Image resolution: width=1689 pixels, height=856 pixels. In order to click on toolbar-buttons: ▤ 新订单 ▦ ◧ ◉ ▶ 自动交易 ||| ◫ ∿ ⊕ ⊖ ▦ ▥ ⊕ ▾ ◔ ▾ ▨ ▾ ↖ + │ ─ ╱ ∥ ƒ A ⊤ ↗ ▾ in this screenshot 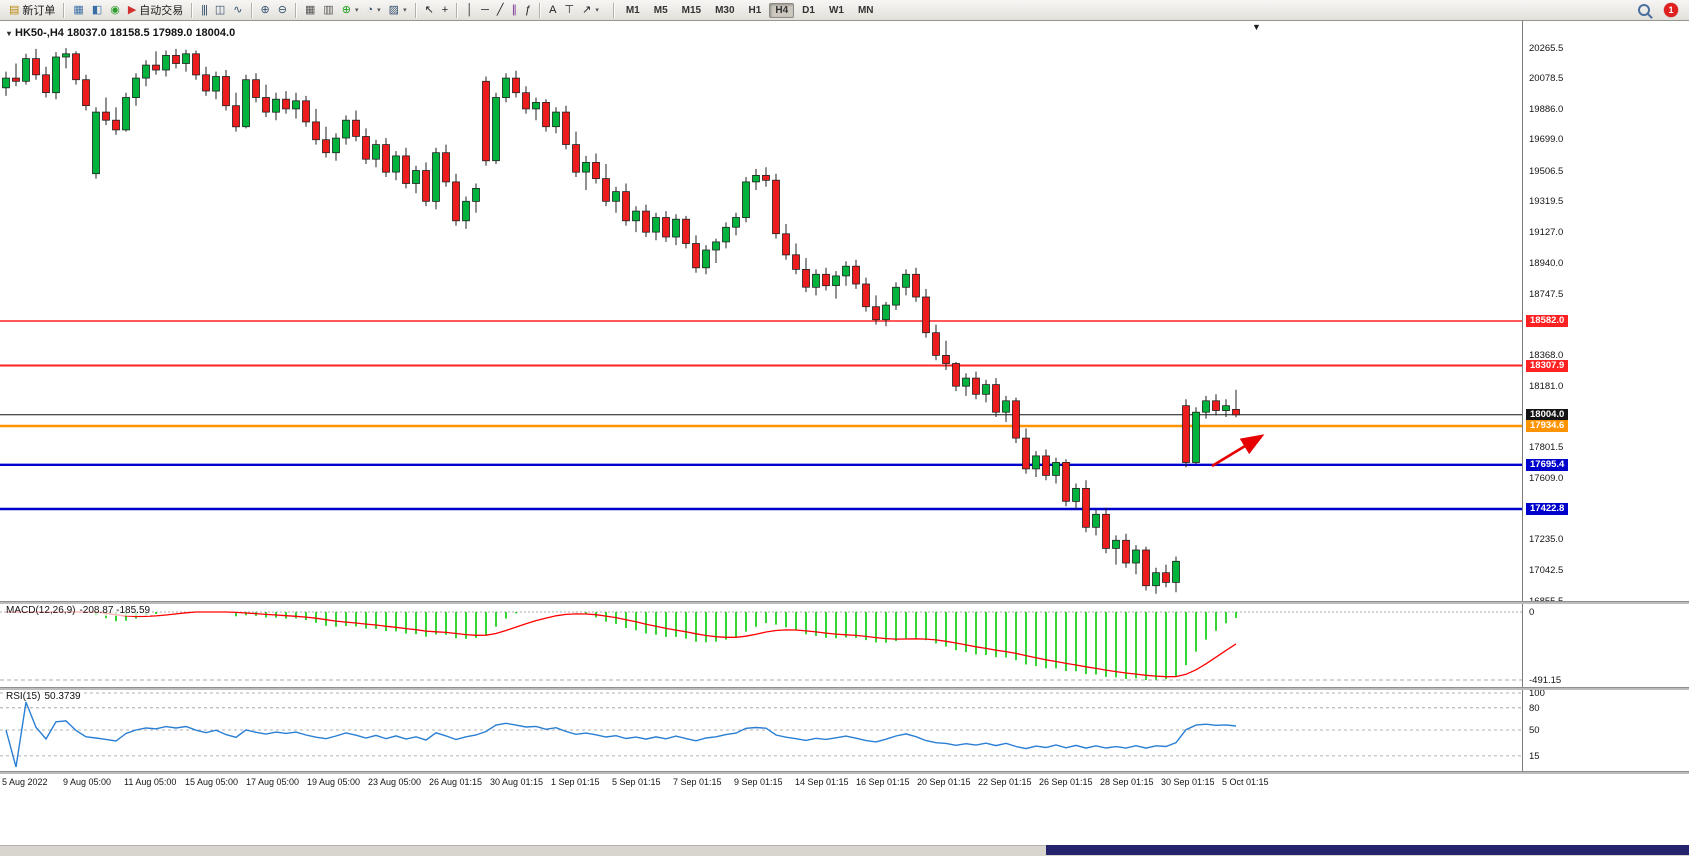, I will do `click(304, 10)`.